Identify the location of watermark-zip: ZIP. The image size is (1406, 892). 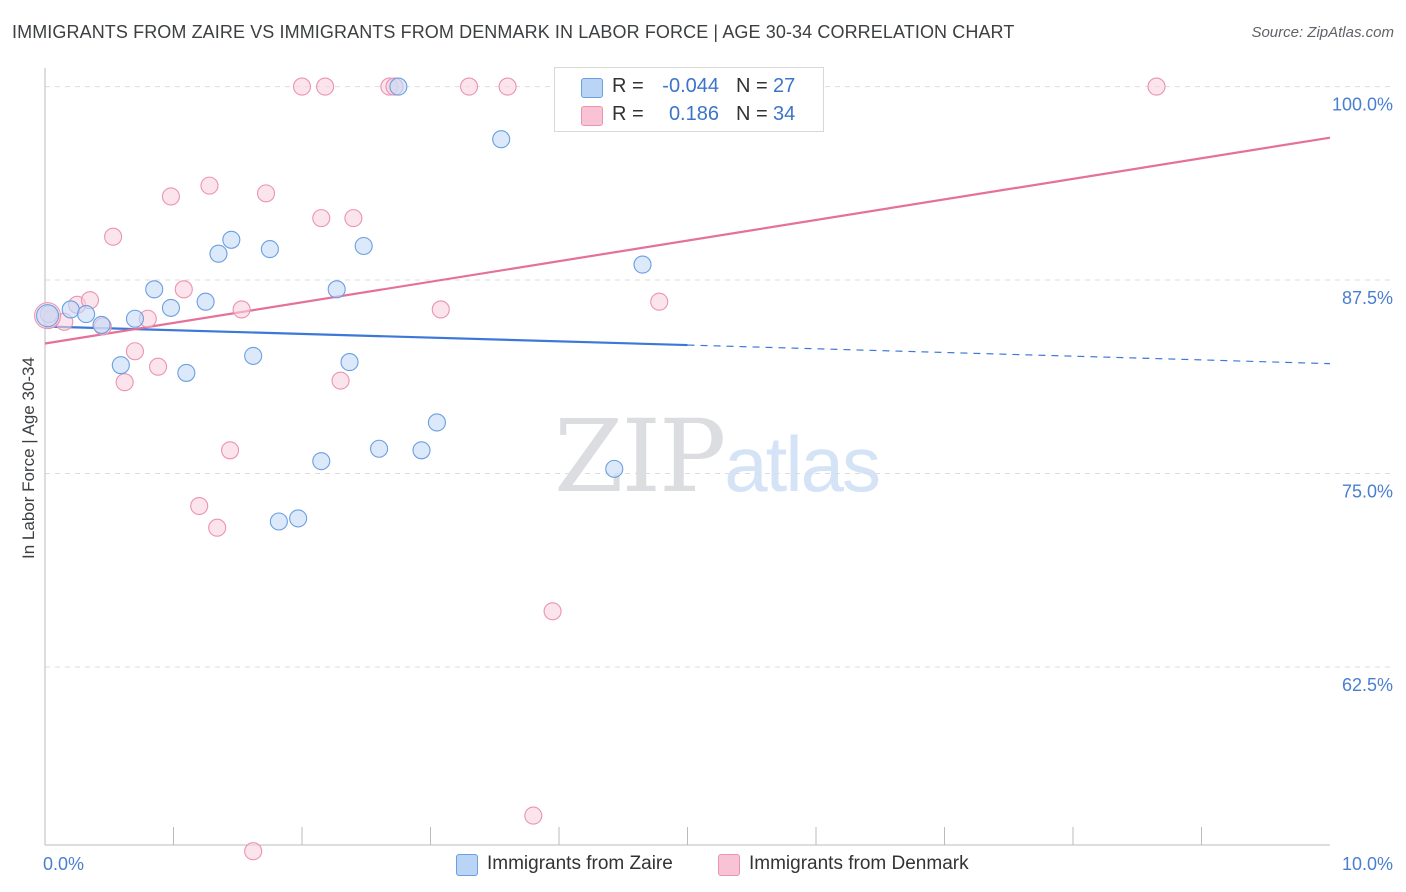
(640, 456).